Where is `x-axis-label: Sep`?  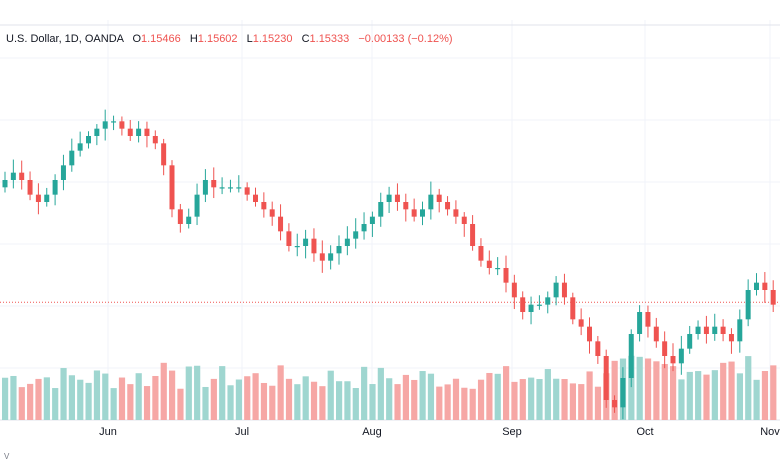 x-axis-label: Sep is located at coordinates (512, 432).